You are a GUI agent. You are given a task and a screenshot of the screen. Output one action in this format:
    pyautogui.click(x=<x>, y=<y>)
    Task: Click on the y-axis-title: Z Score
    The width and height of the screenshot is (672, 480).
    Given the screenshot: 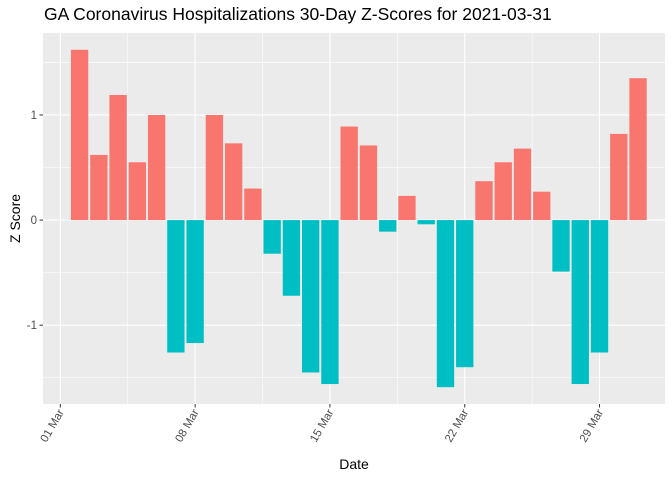 What is the action you would take?
    pyautogui.click(x=15, y=218)
    